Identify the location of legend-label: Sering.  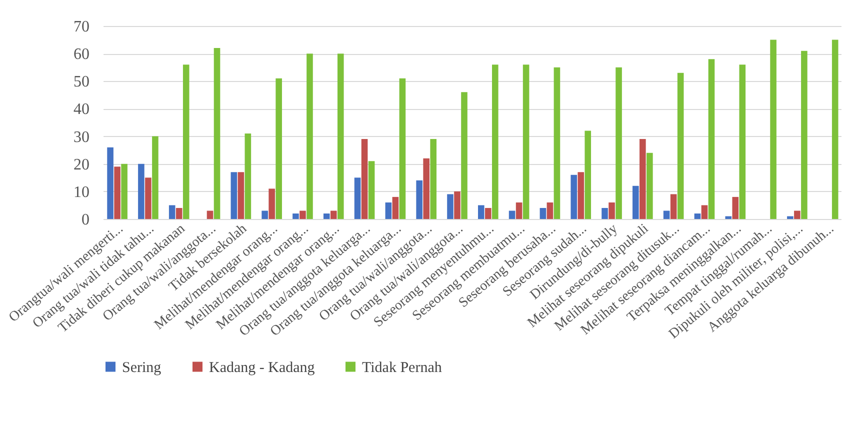
(142, 368).